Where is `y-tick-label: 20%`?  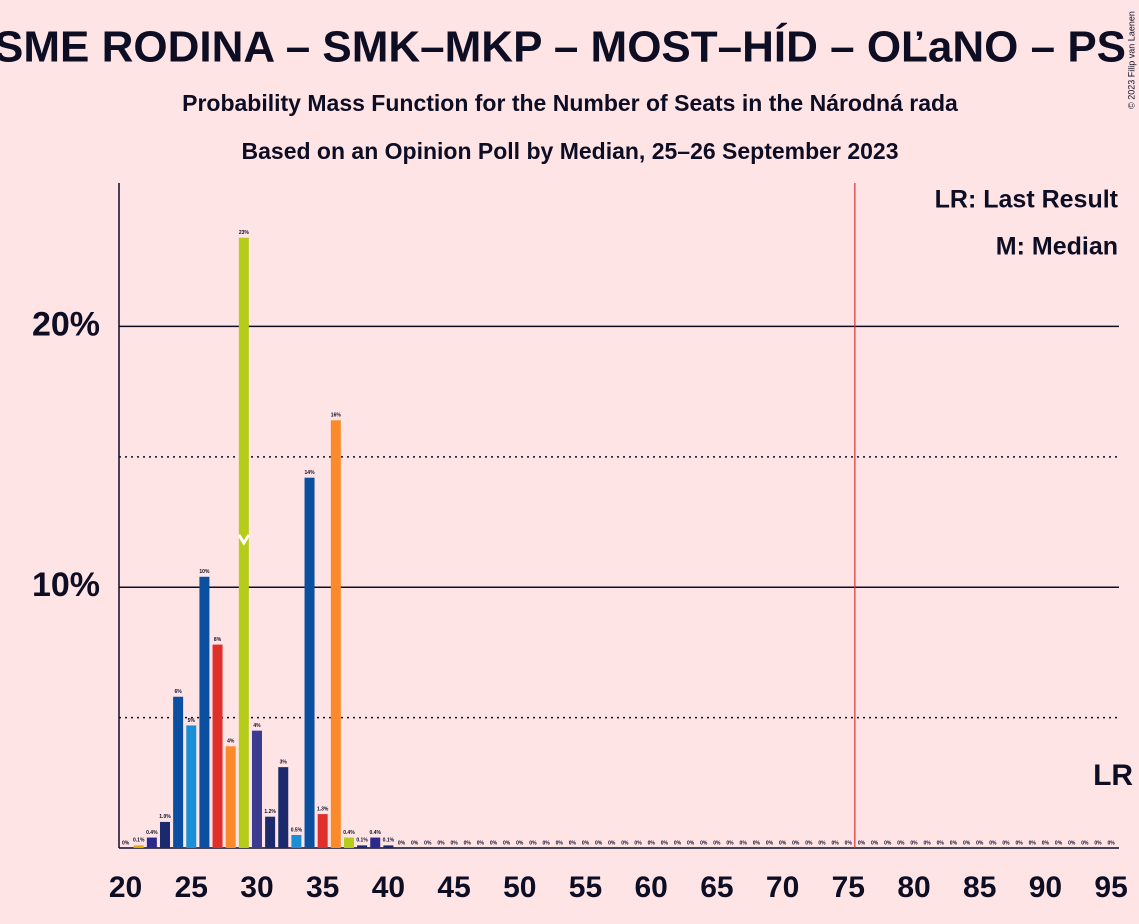 y-tick-label: 20% is located at coordinates (66, 324).